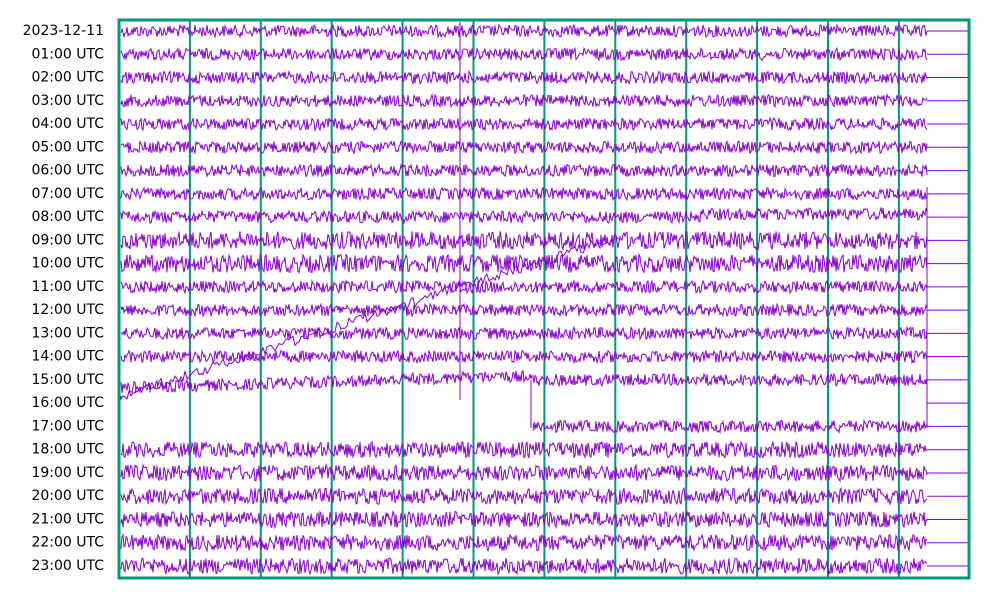 This screenshot has height=600, width=1000. Describe the element at coordinates (67, 264) in the screenshot. I see `row-label: 10:00 UTC` at that location.